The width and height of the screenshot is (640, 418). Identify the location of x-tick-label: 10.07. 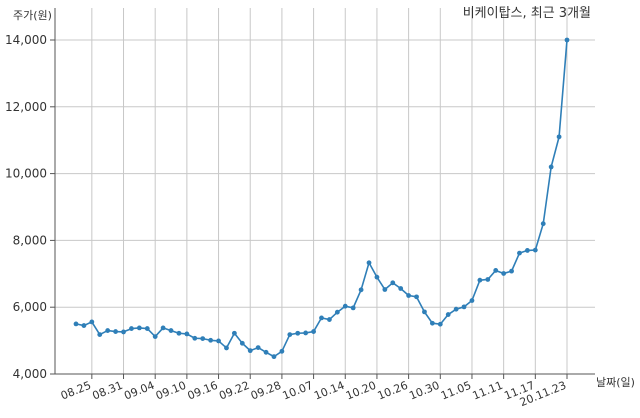
(298, 391).